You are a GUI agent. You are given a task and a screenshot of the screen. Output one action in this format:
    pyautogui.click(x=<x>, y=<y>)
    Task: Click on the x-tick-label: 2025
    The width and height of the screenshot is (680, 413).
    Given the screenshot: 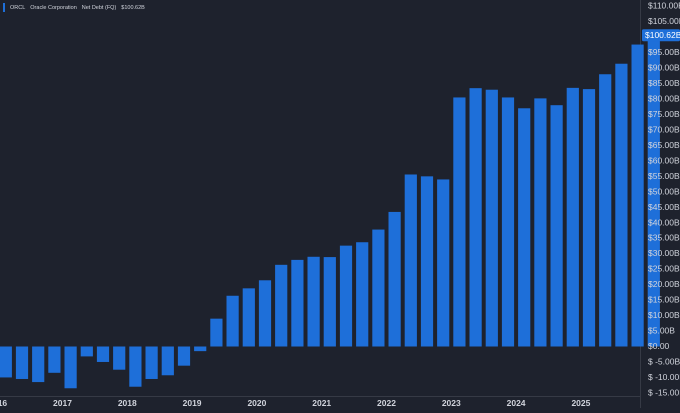 What is the action you would take?
    pyautogui.click(x=580, y=403)
    